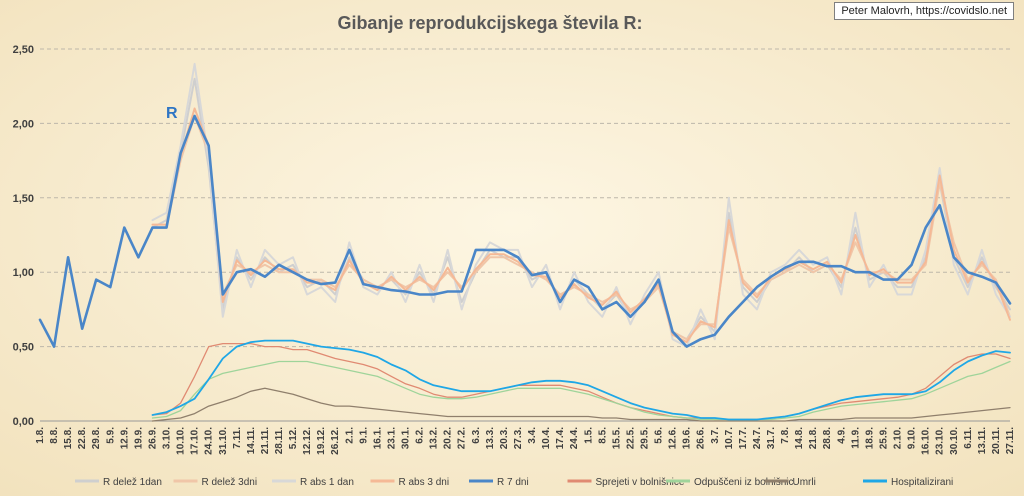  Describe the element at coordinates (869, 438) in the screenshot. I see `x-tick-label: 18.9.` at that location.